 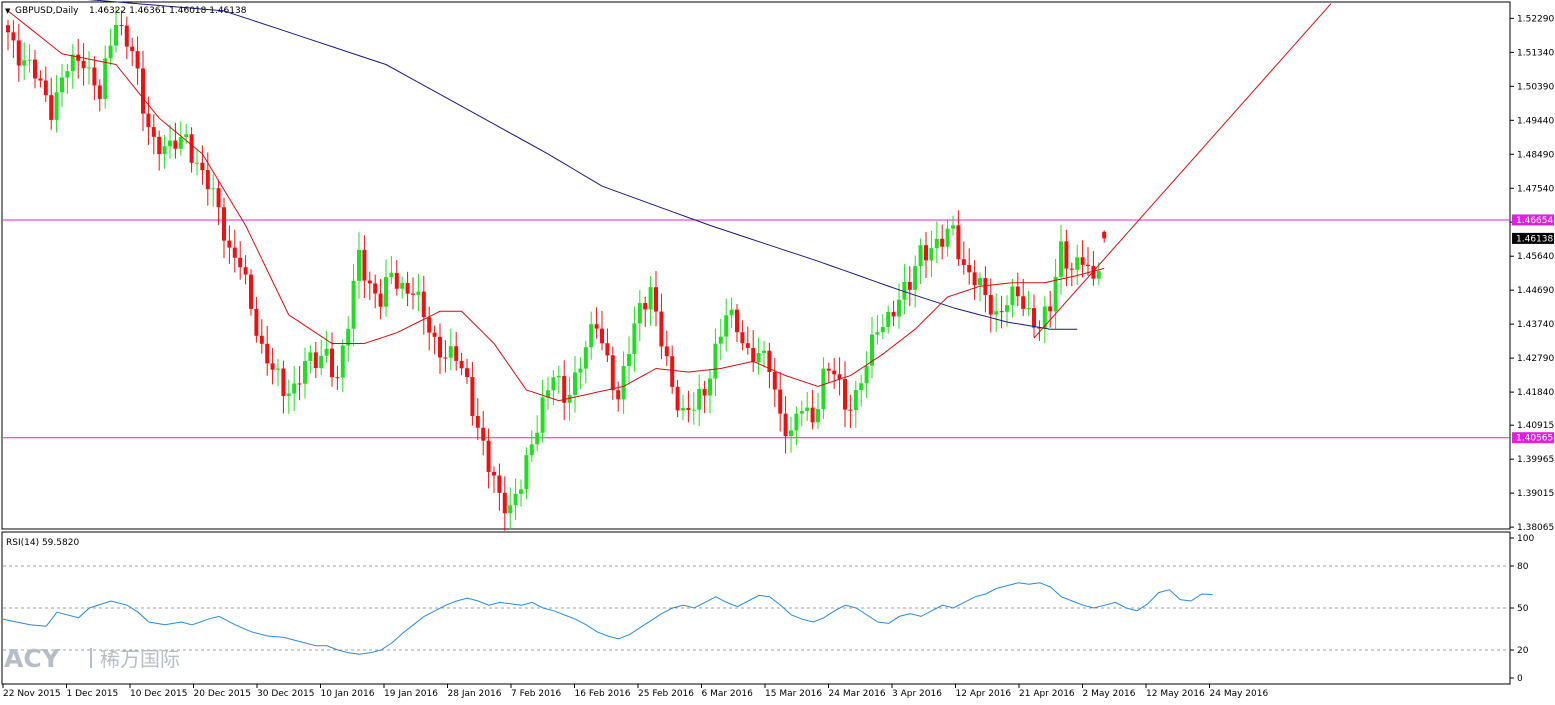 I want to click on time-tick-label: 28 Jan 2016, so click(x=475, y=694).